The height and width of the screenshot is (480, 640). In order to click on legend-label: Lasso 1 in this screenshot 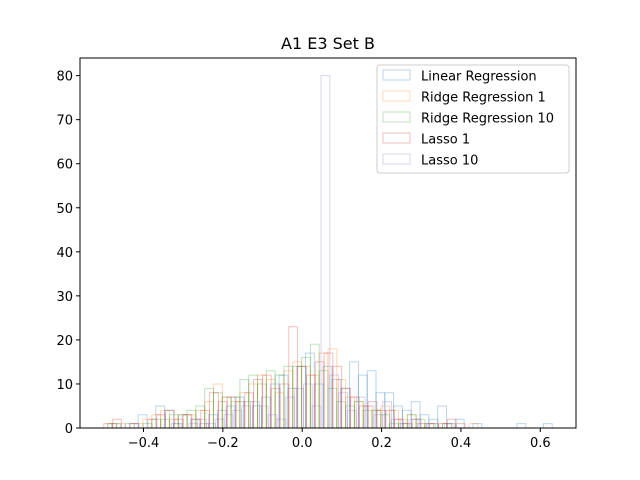, I will do `click(445, 140)`.